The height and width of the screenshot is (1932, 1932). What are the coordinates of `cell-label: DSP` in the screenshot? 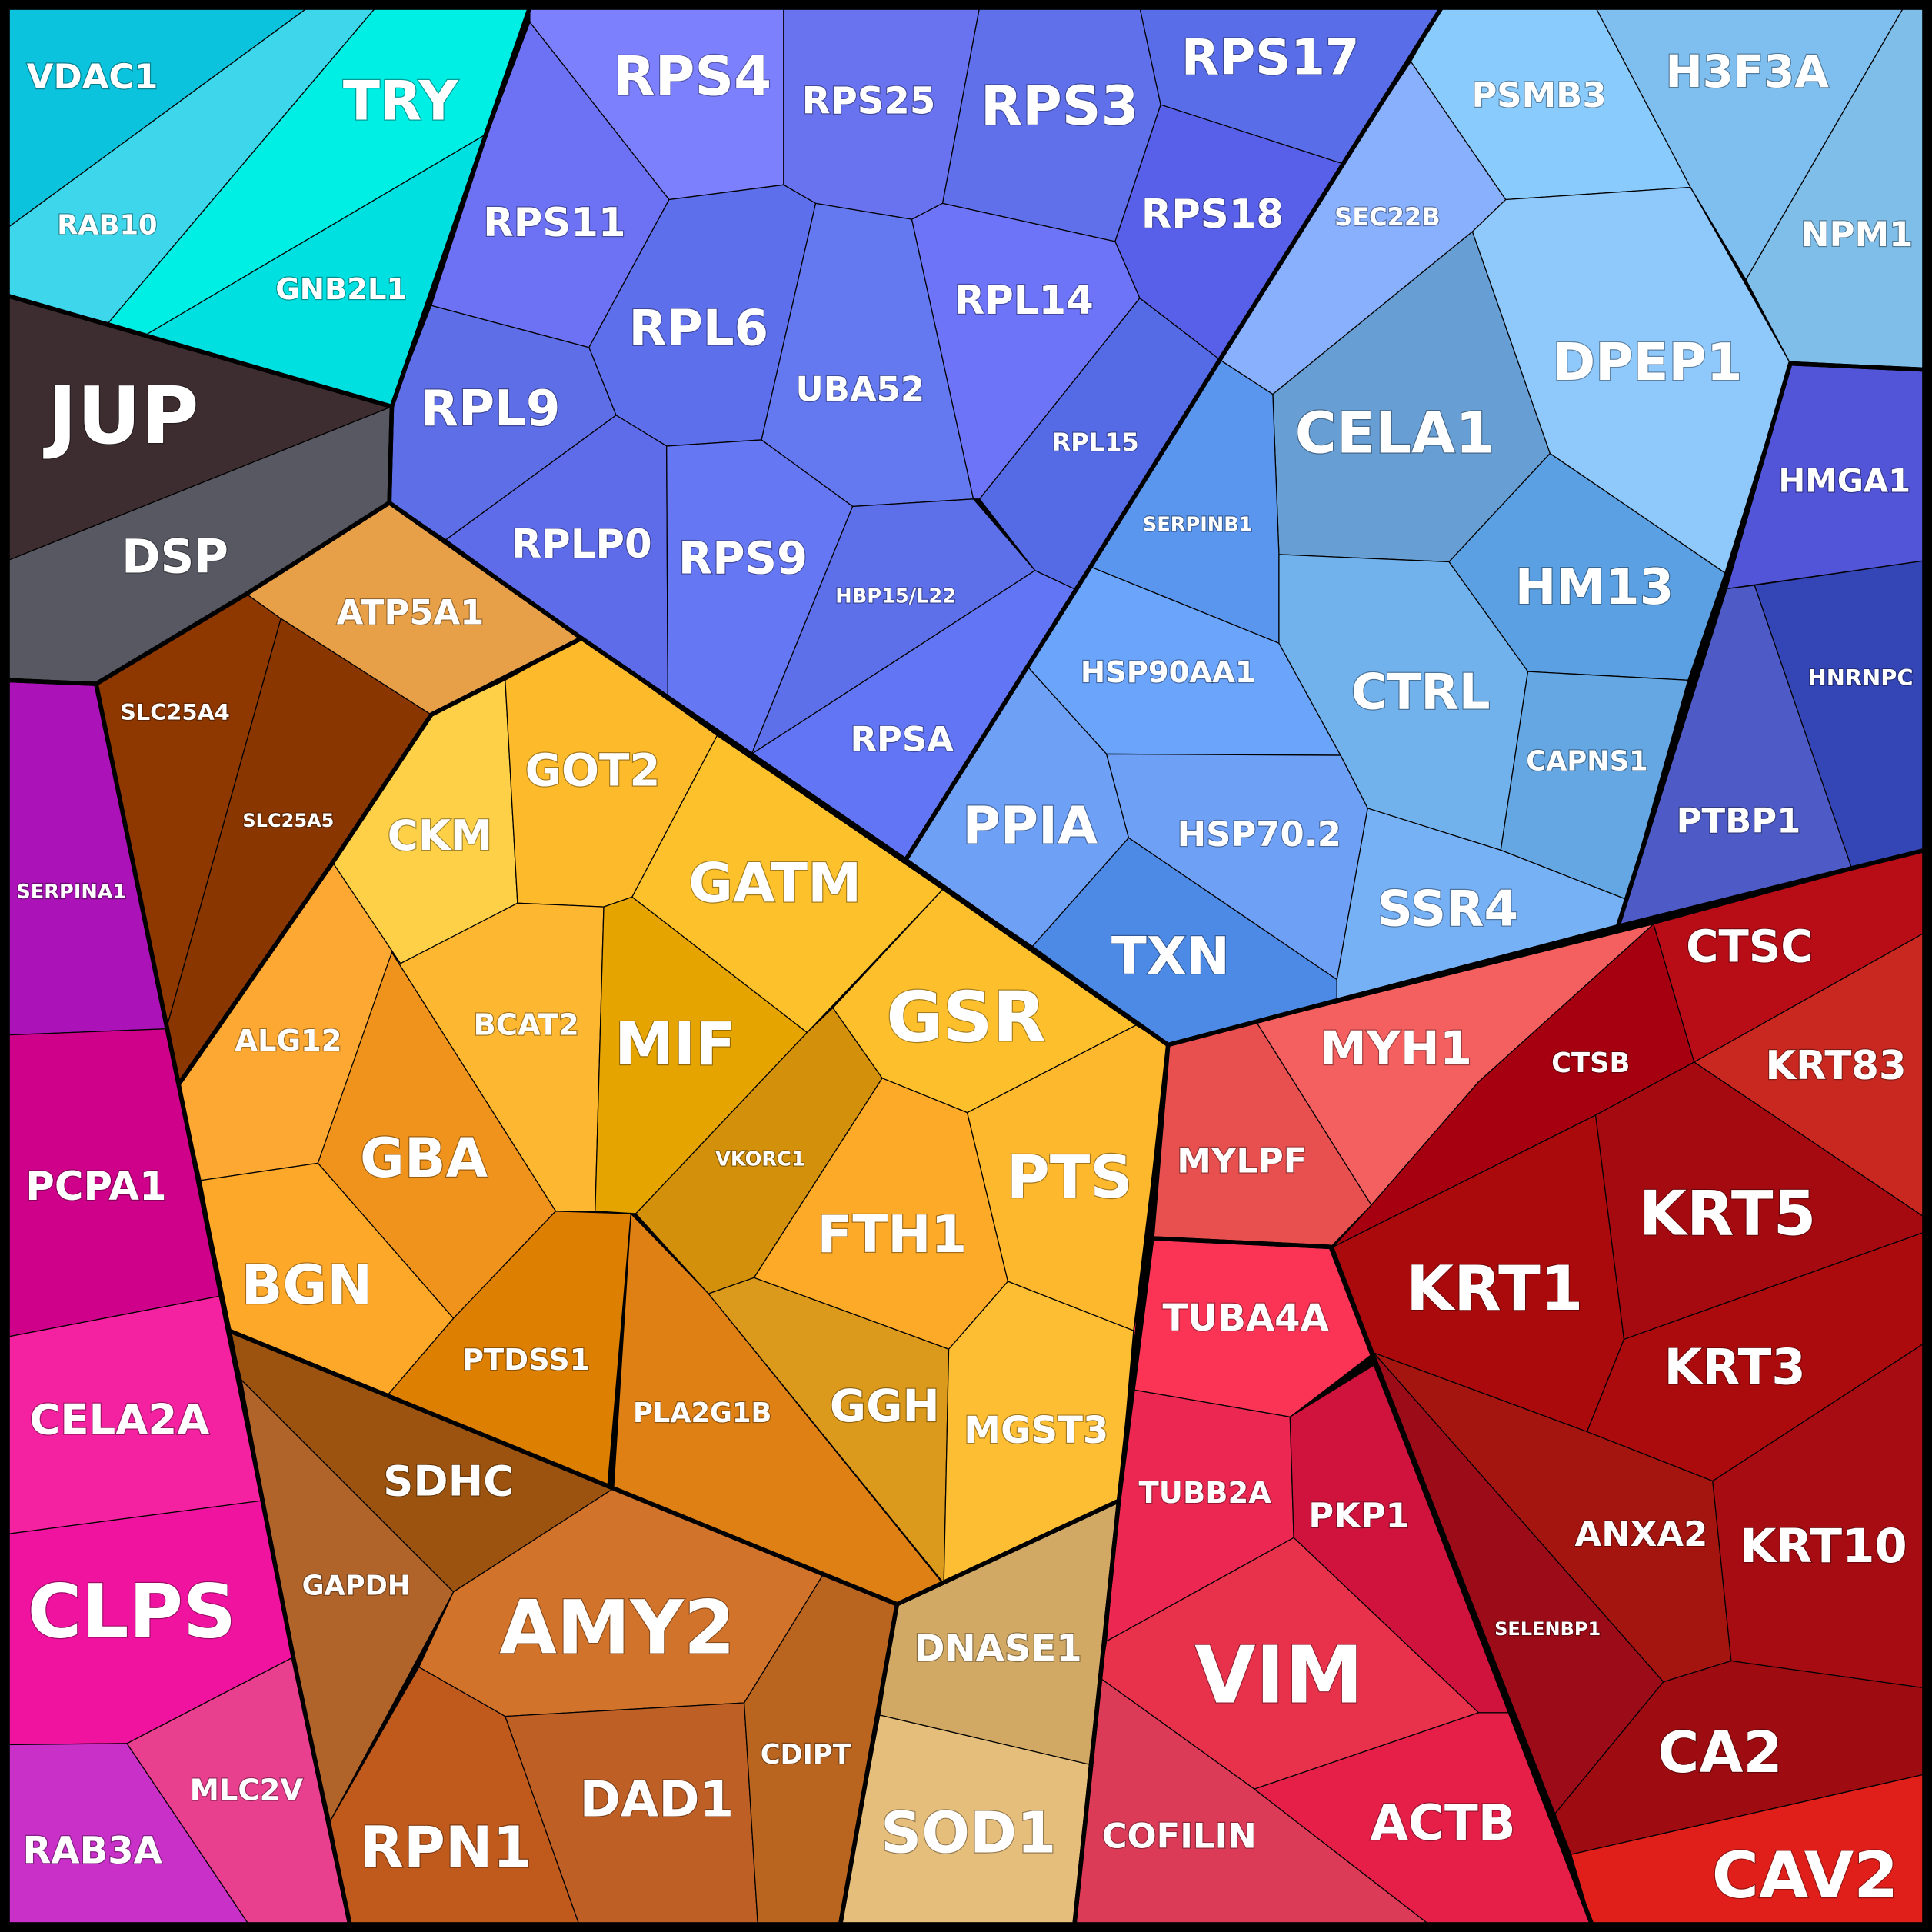 It's located at (175, 557).